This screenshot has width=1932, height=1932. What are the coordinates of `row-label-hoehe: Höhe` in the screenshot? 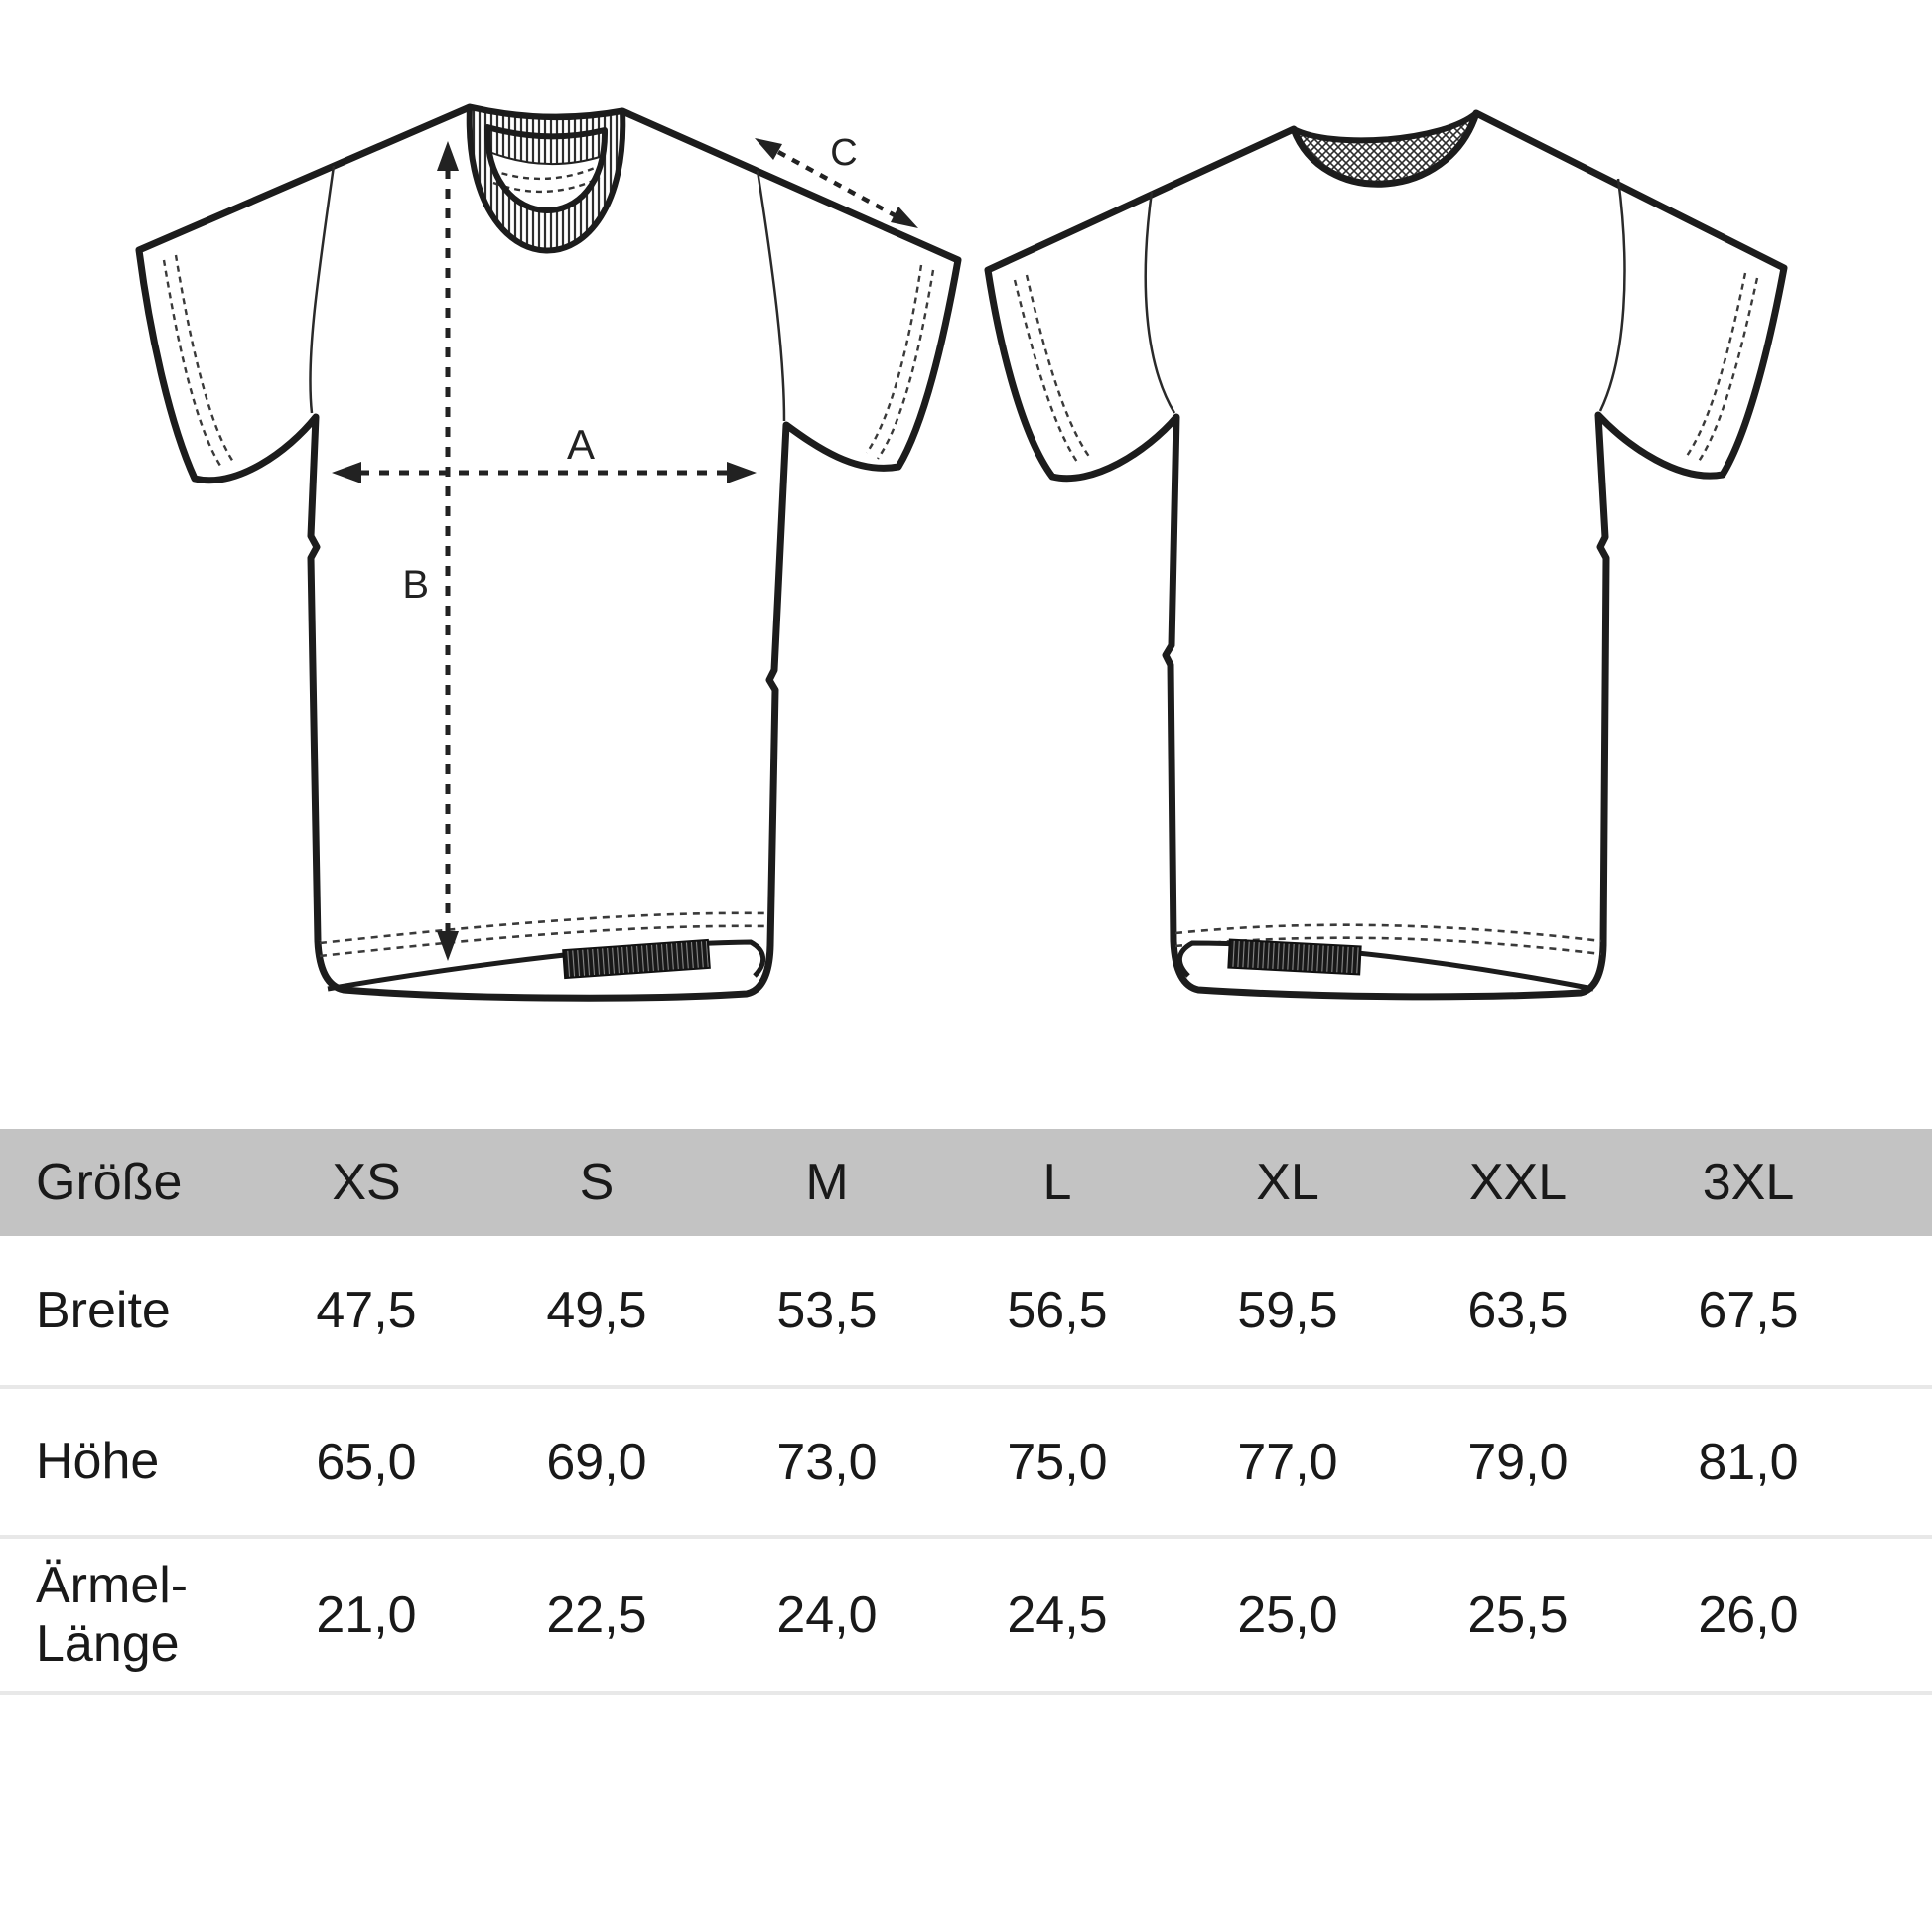 It's located at (98, 1462).